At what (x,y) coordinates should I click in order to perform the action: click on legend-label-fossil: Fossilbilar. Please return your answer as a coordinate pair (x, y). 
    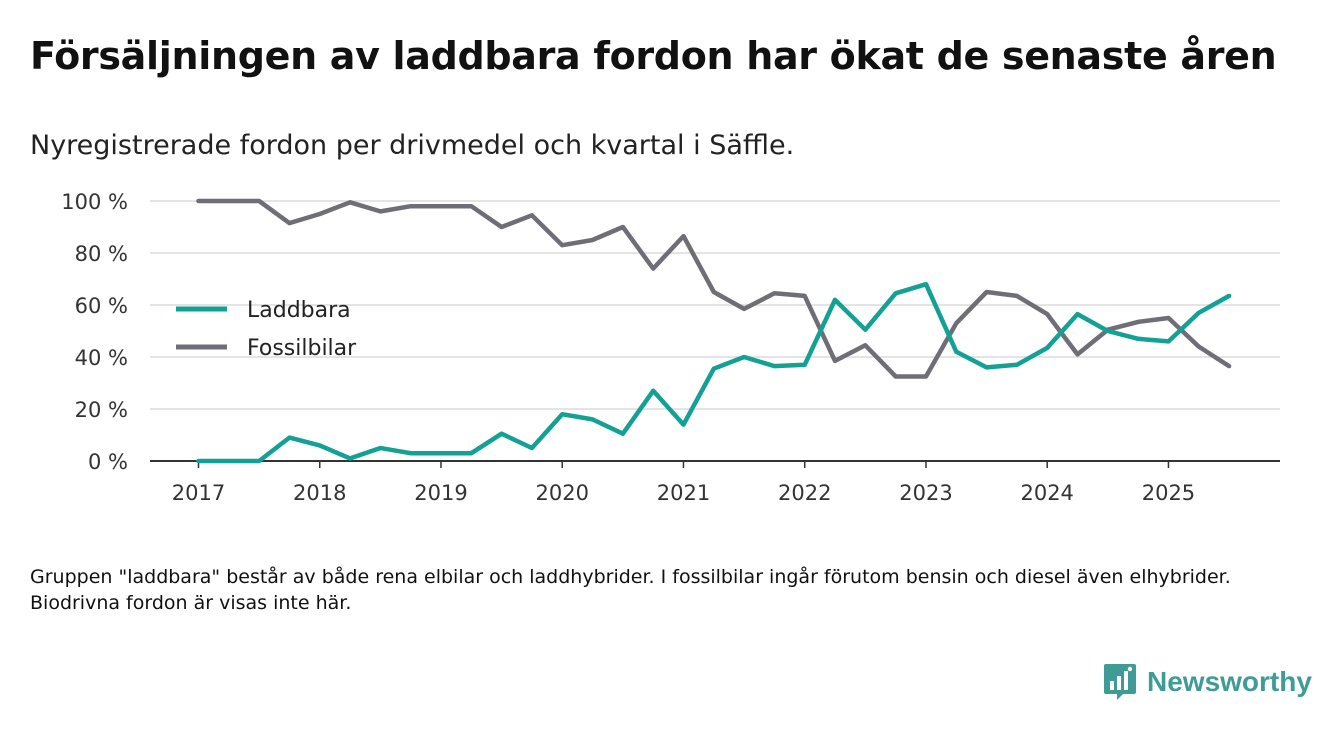
    Looking at the image, I should click on (302, 348).